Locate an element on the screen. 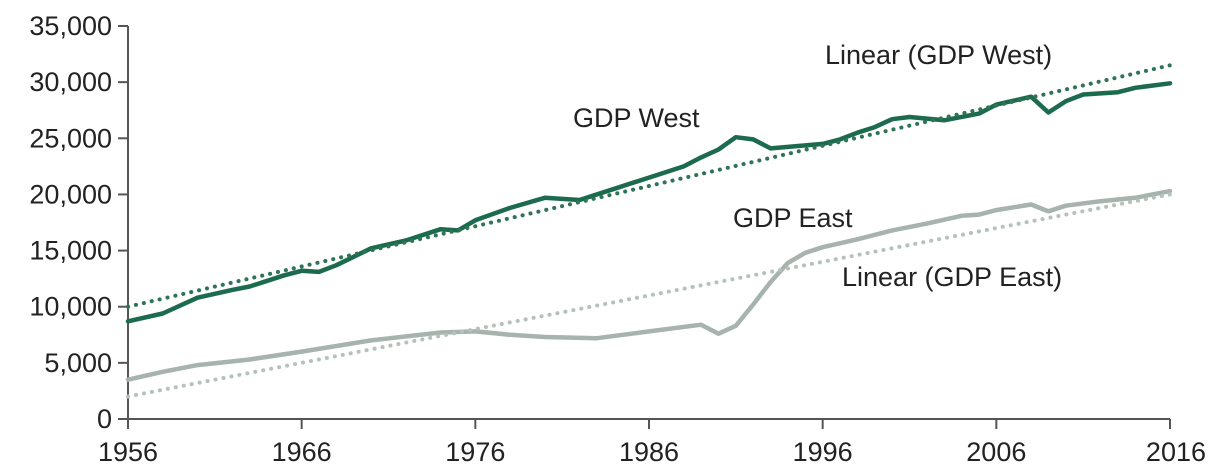 The image size is (1210, 471). y-tick-label: 20,000 is located at coordinates (70, 194).